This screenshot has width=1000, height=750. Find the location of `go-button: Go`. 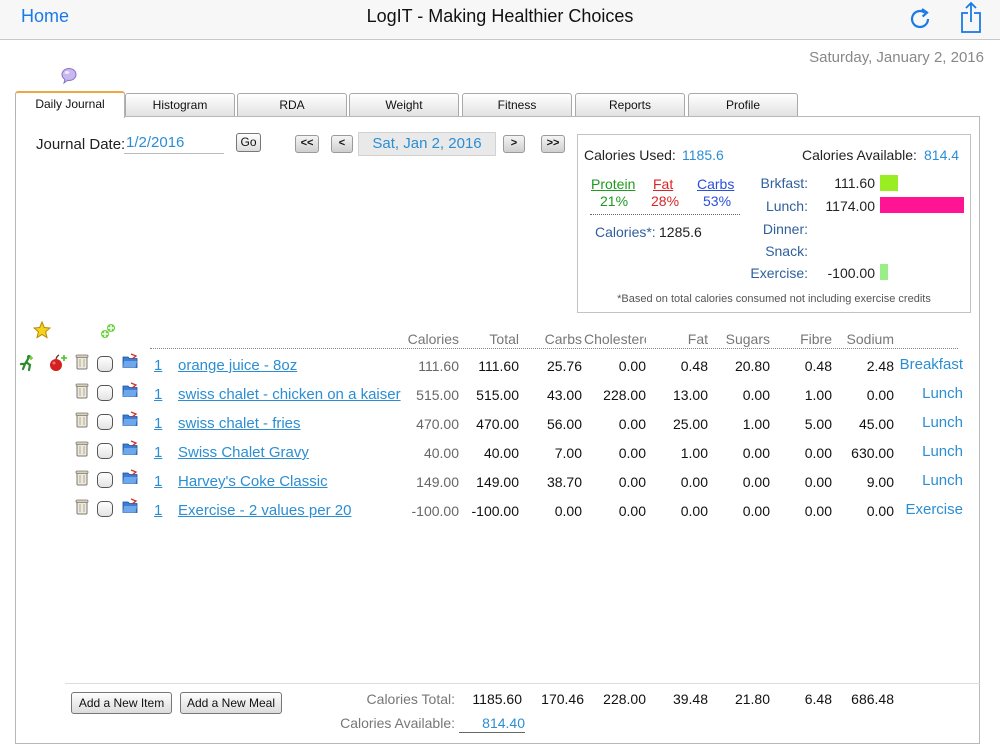

go-button: Go is located at coordinates (248, 142).